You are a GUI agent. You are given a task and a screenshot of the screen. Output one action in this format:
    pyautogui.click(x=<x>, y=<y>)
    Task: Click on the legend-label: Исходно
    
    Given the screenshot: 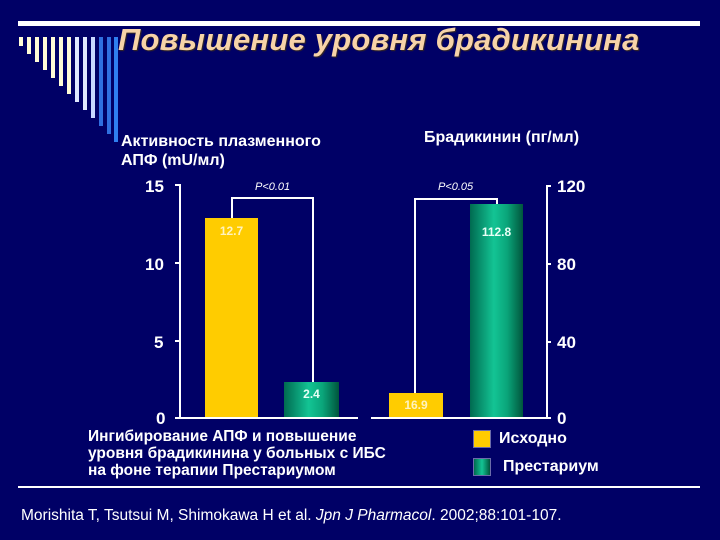 What is the action you would take?
    pyautogui.click(x=533, y=438)
    